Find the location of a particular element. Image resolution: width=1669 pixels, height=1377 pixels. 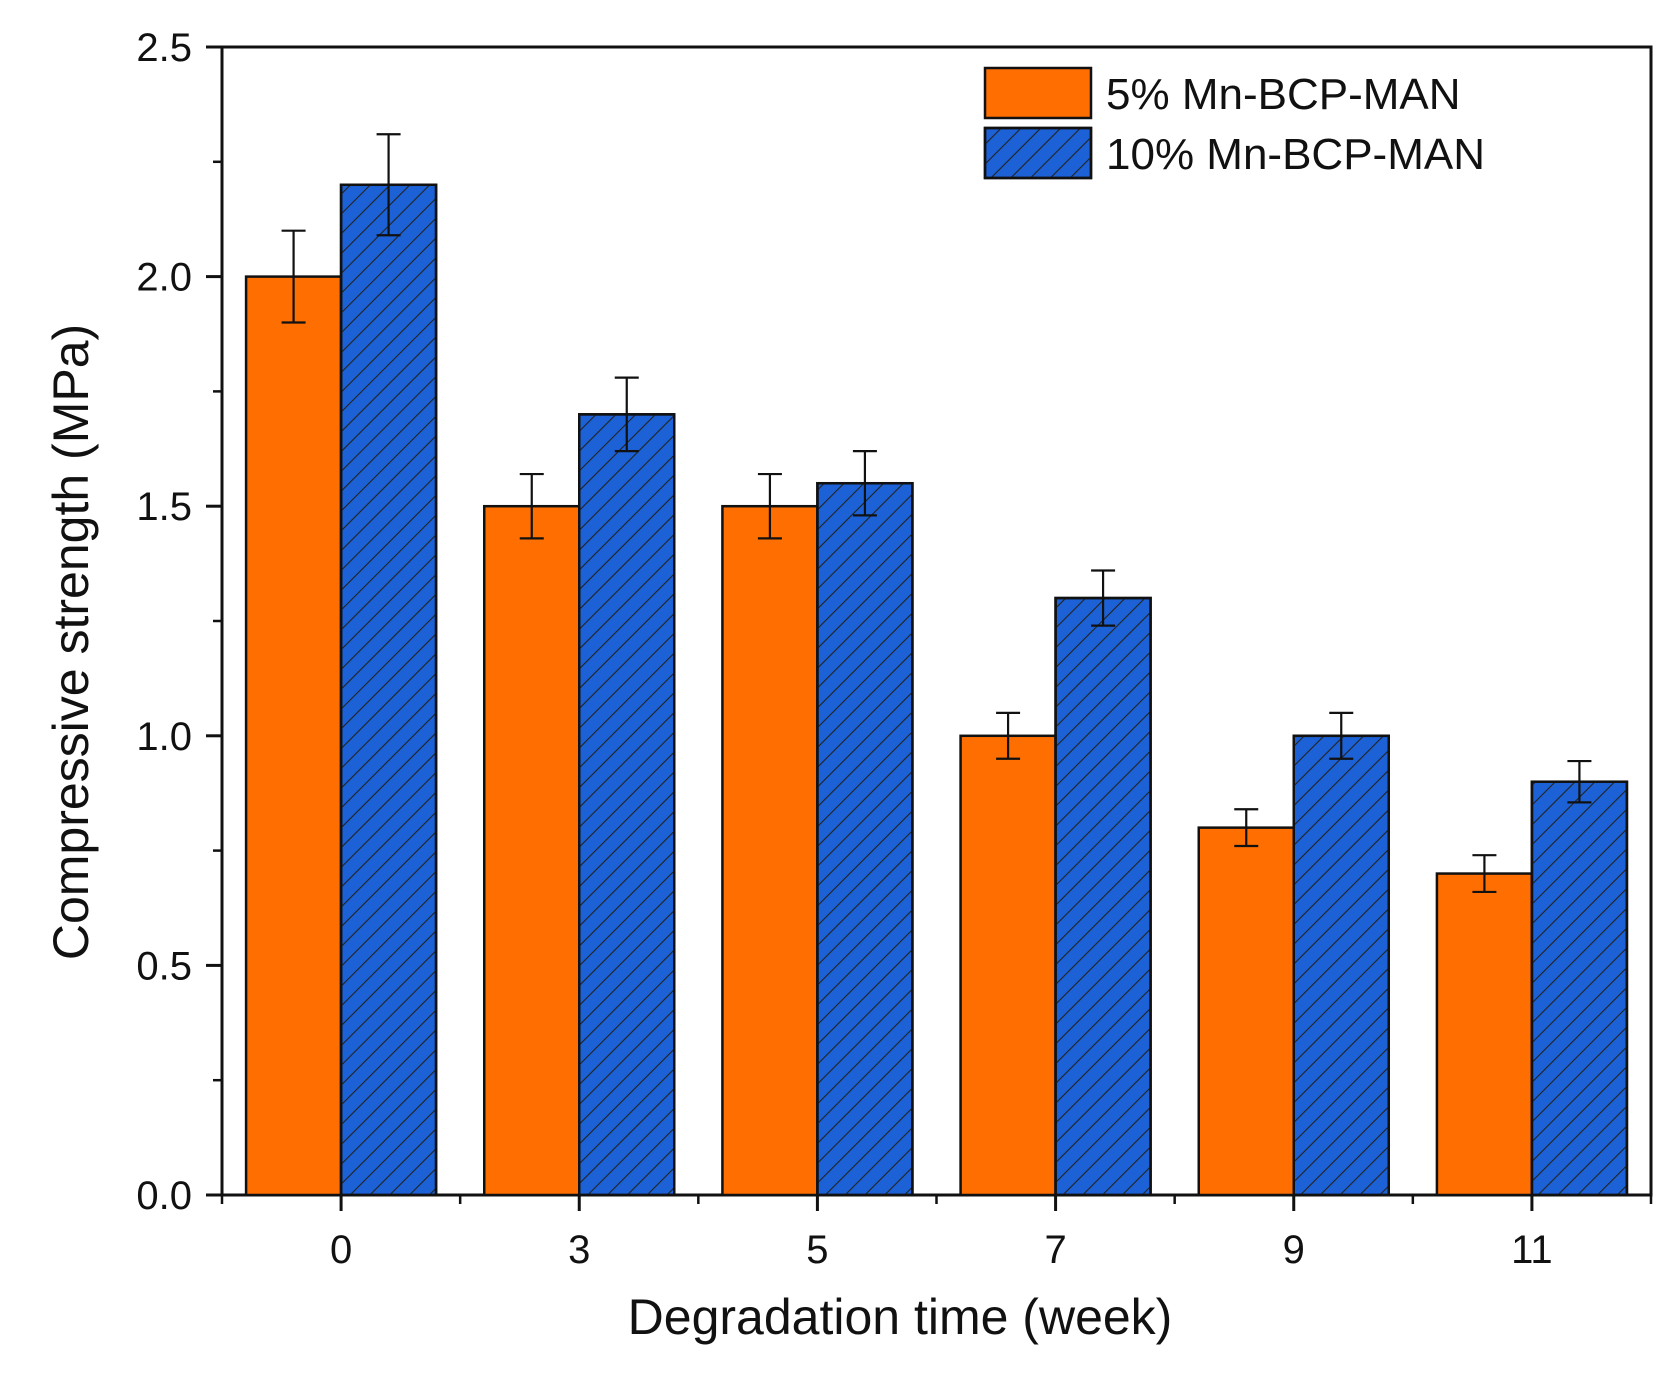

x-tick-label: 11 is located at coordinates (1532, 1250).